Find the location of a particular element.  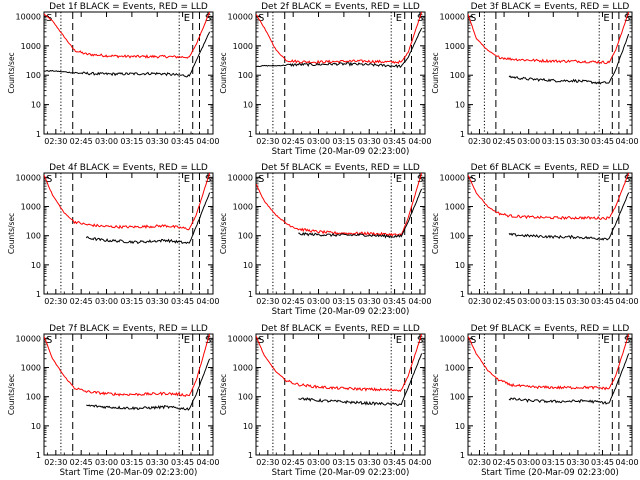

panel-title: Det 2f BLACK = Events, RED = LLD is located at coordinates (340, 7).